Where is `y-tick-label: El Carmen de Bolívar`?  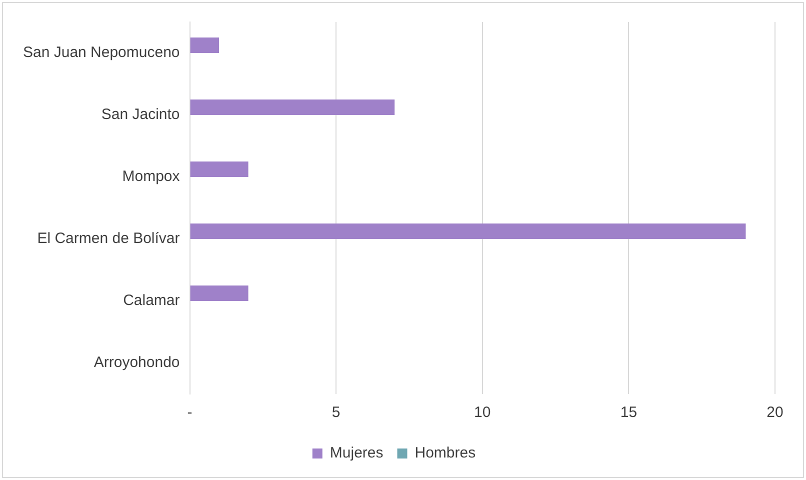
y-tick-label: El Carmen de Bolívar is located at coordinates (108, 239).